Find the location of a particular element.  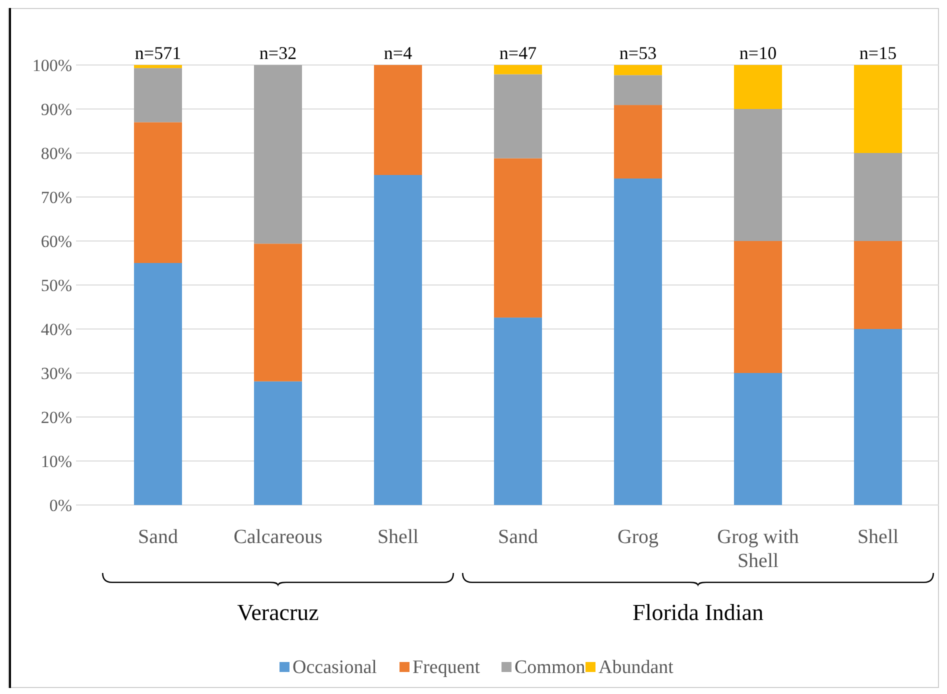

x-tick-label: Calcareous is located at coordinates (278, 537).